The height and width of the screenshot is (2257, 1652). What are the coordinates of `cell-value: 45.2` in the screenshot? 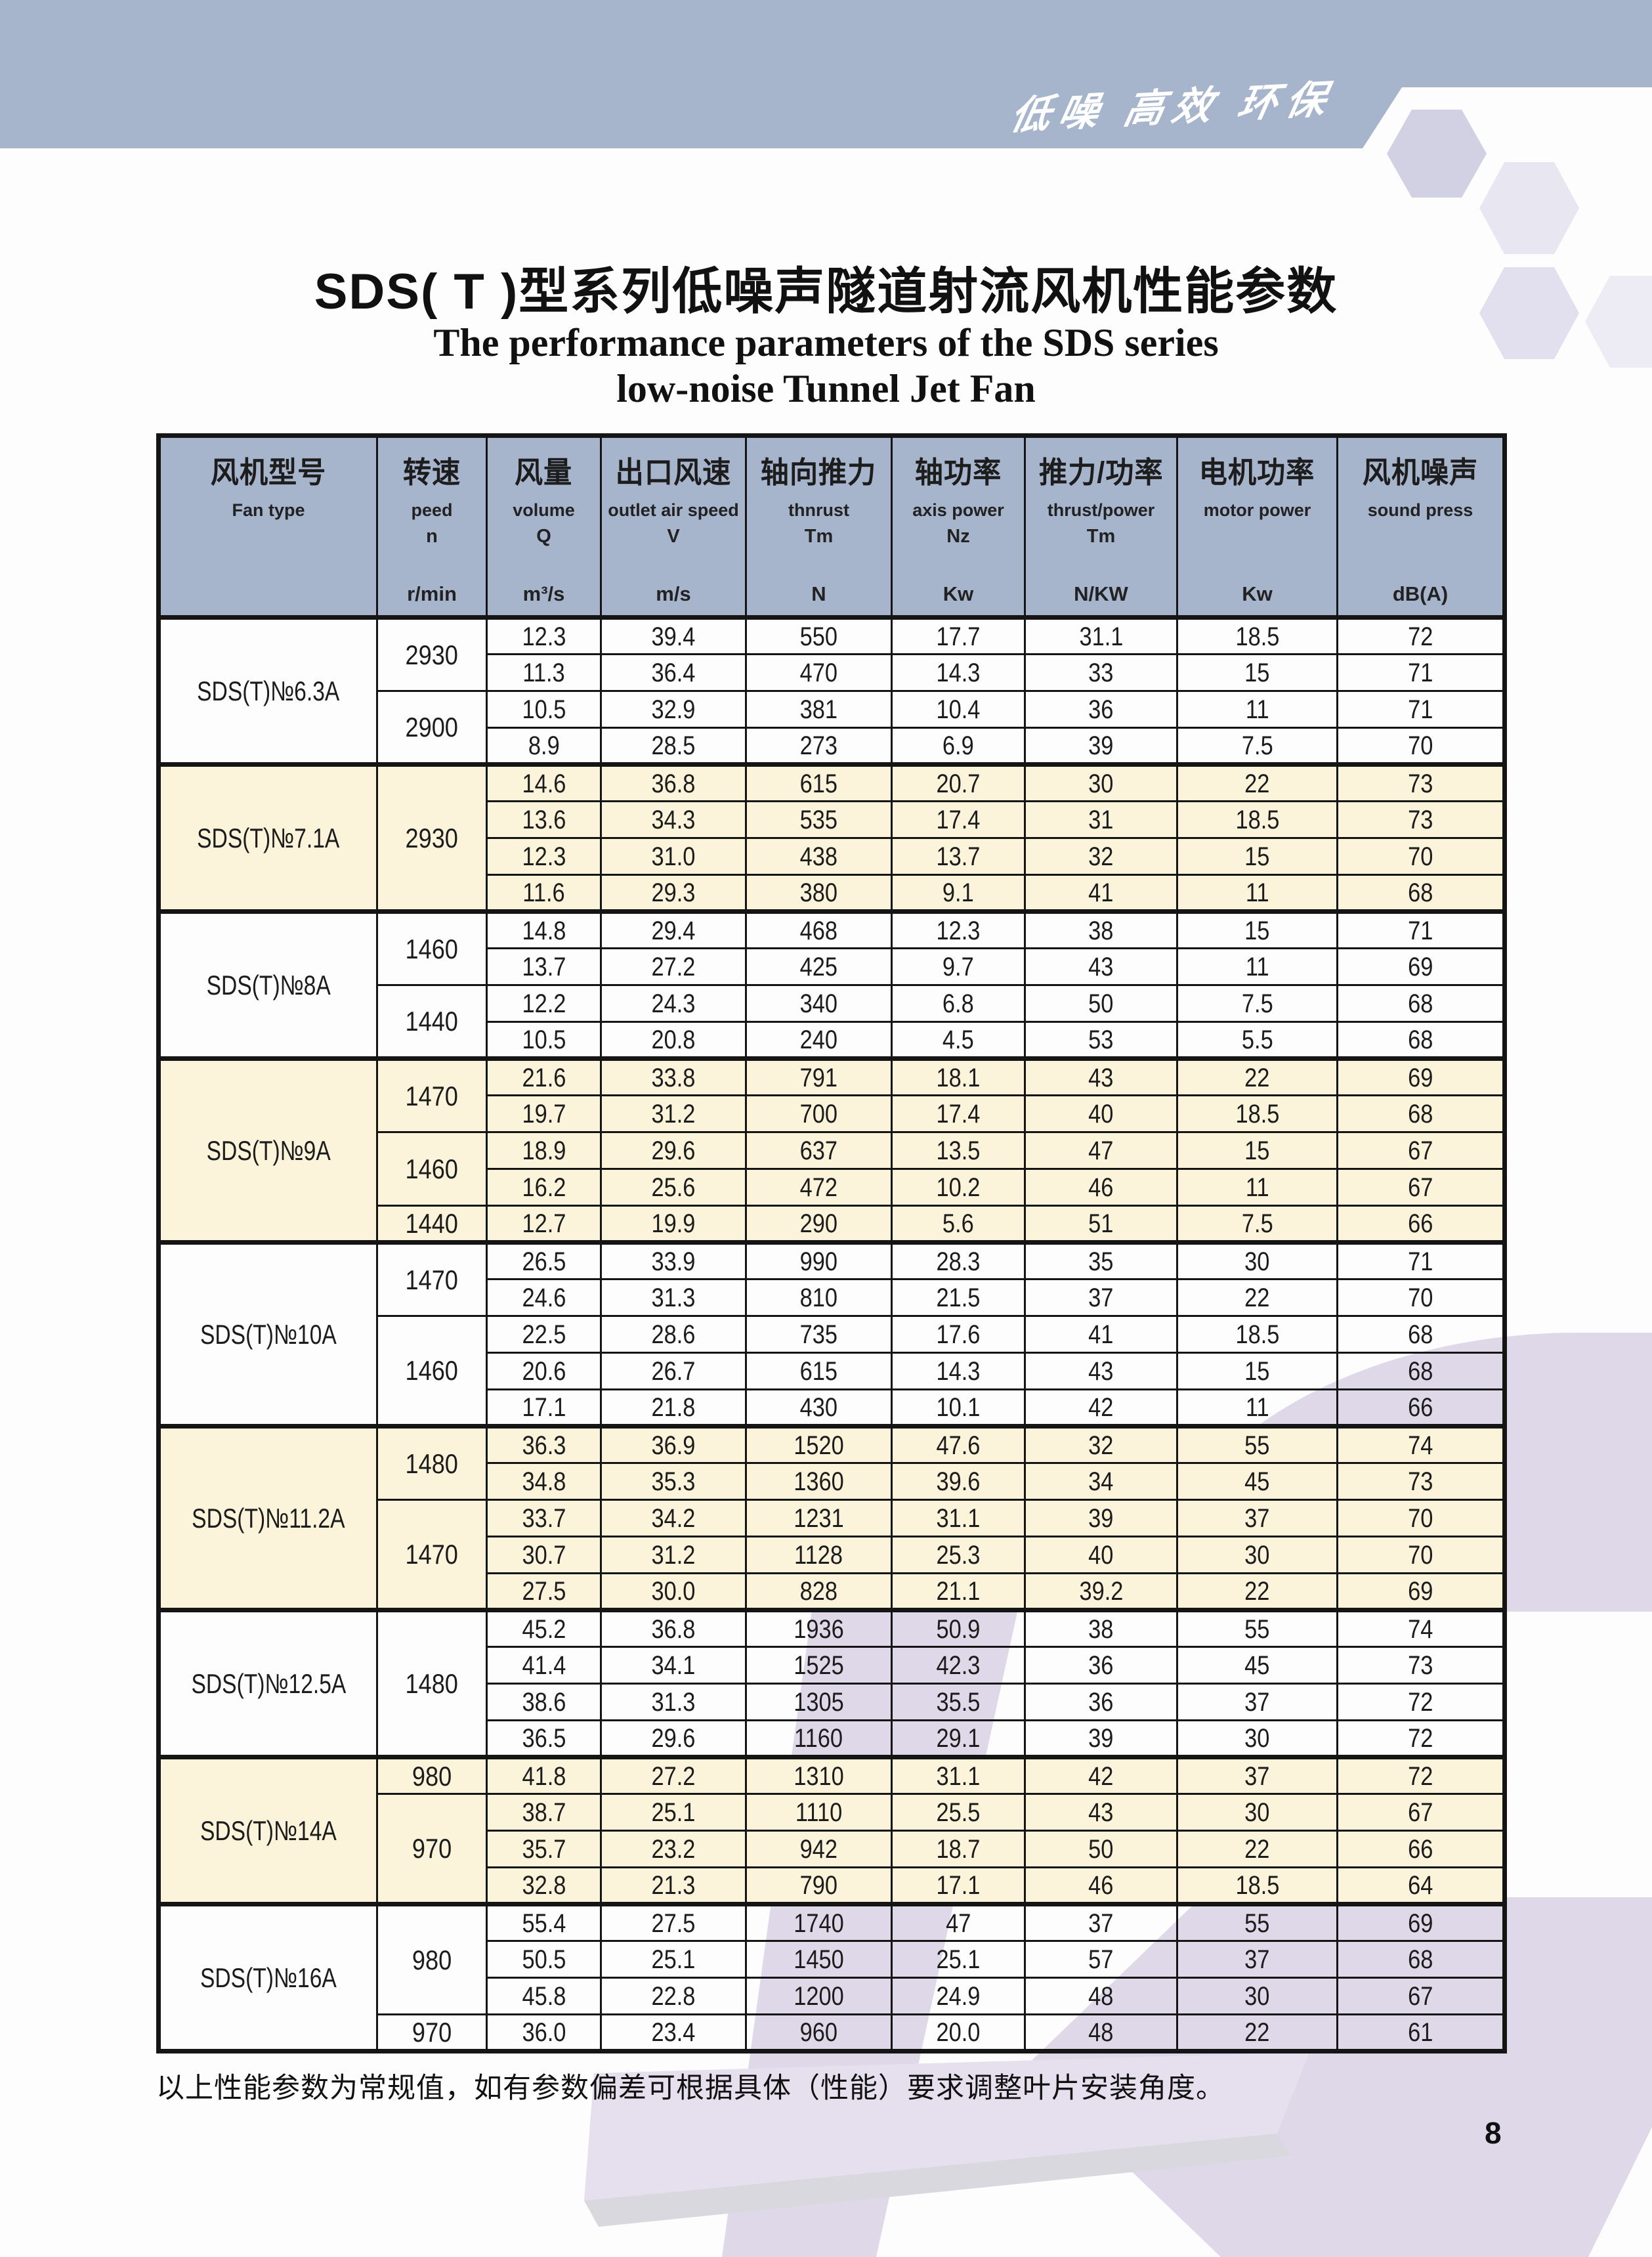 It's located at (544, 1629).